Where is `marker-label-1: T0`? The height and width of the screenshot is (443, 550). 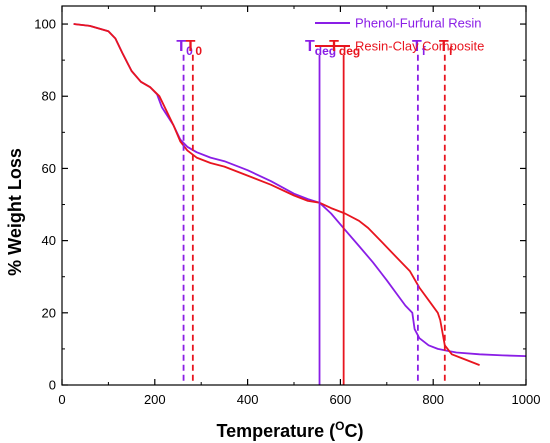 marker-label-1: T0 is located at coordinates (194, 48).